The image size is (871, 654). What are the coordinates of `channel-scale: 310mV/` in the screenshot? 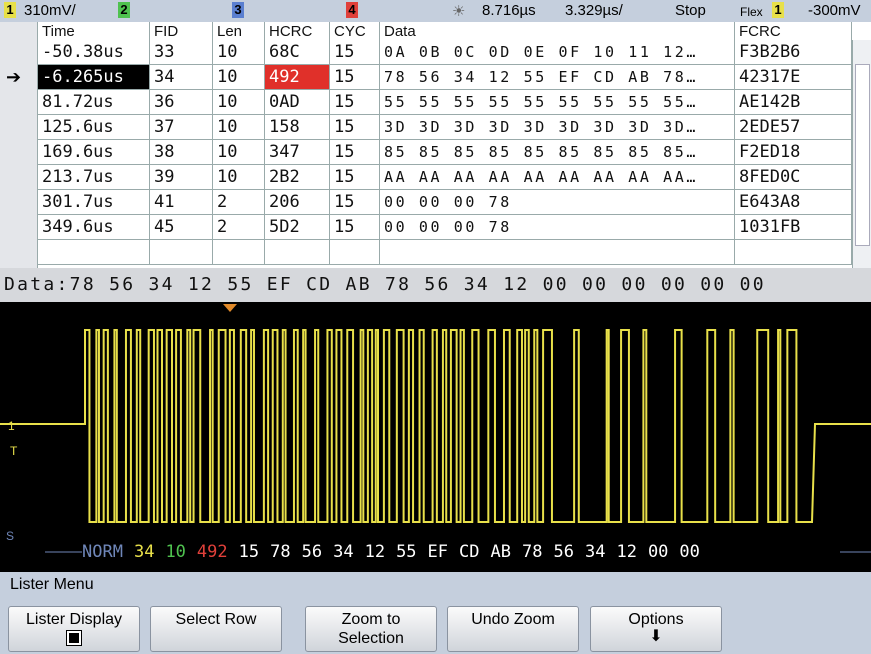 It's located at (50, 10).